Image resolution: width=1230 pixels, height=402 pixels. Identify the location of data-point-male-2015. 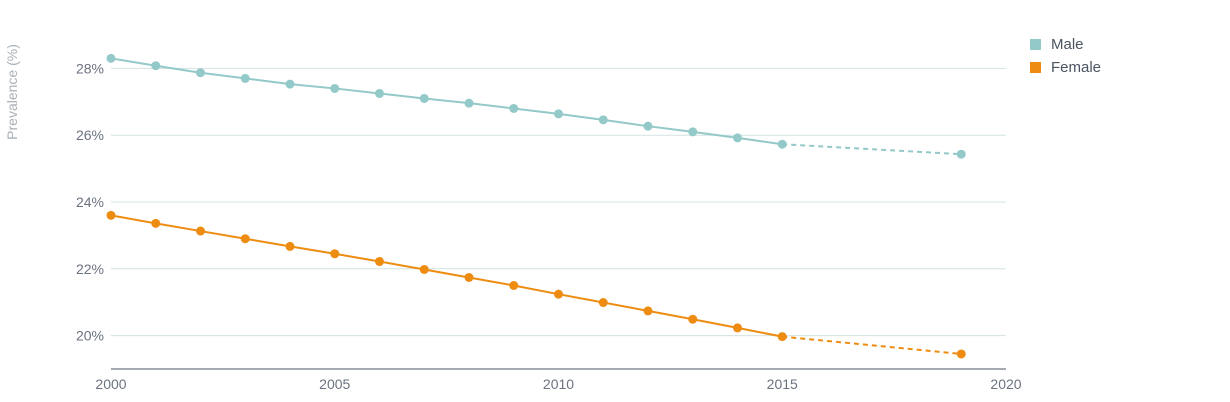
(782, 144).